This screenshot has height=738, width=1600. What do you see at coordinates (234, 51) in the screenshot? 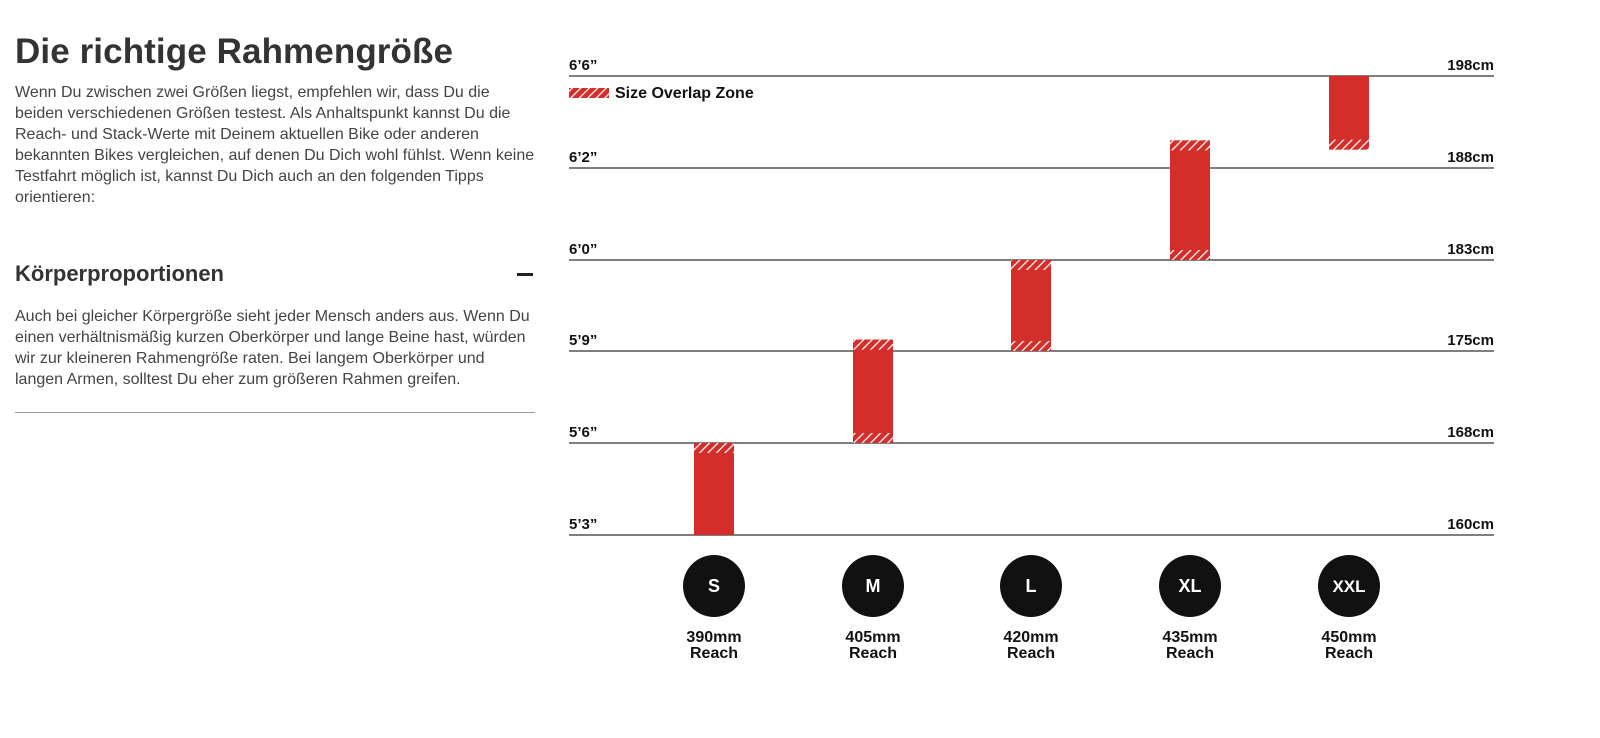
I see `page-title: Die richtige Rahmengröße` at bounding box center [234, 51].